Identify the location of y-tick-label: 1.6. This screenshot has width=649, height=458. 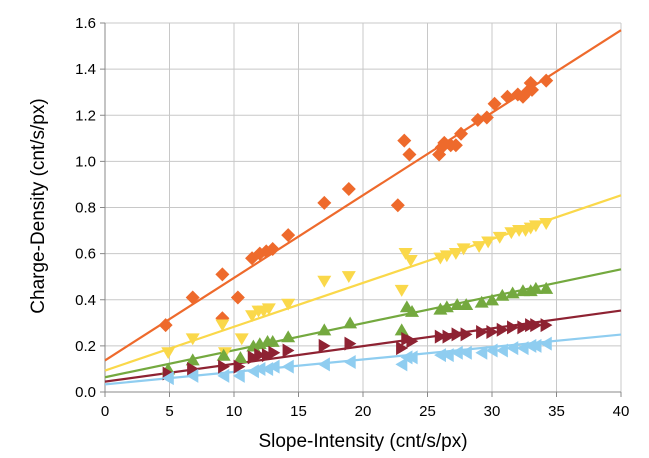
(85, 23).